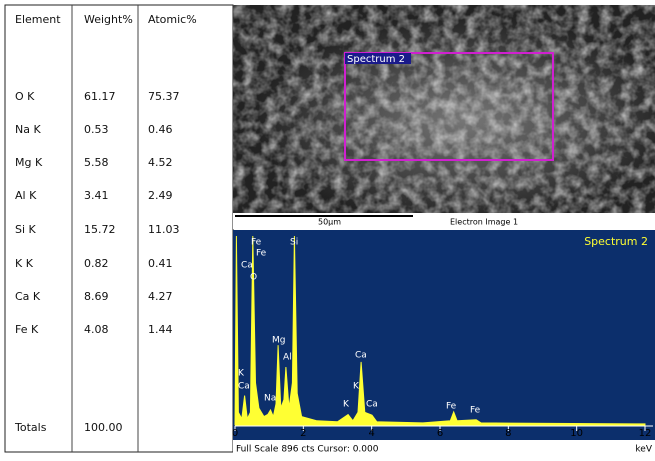  Describe the element at coordinates (616, 241) in the screenshot. I see `spectrum-title: Spectrum 2` at that location.